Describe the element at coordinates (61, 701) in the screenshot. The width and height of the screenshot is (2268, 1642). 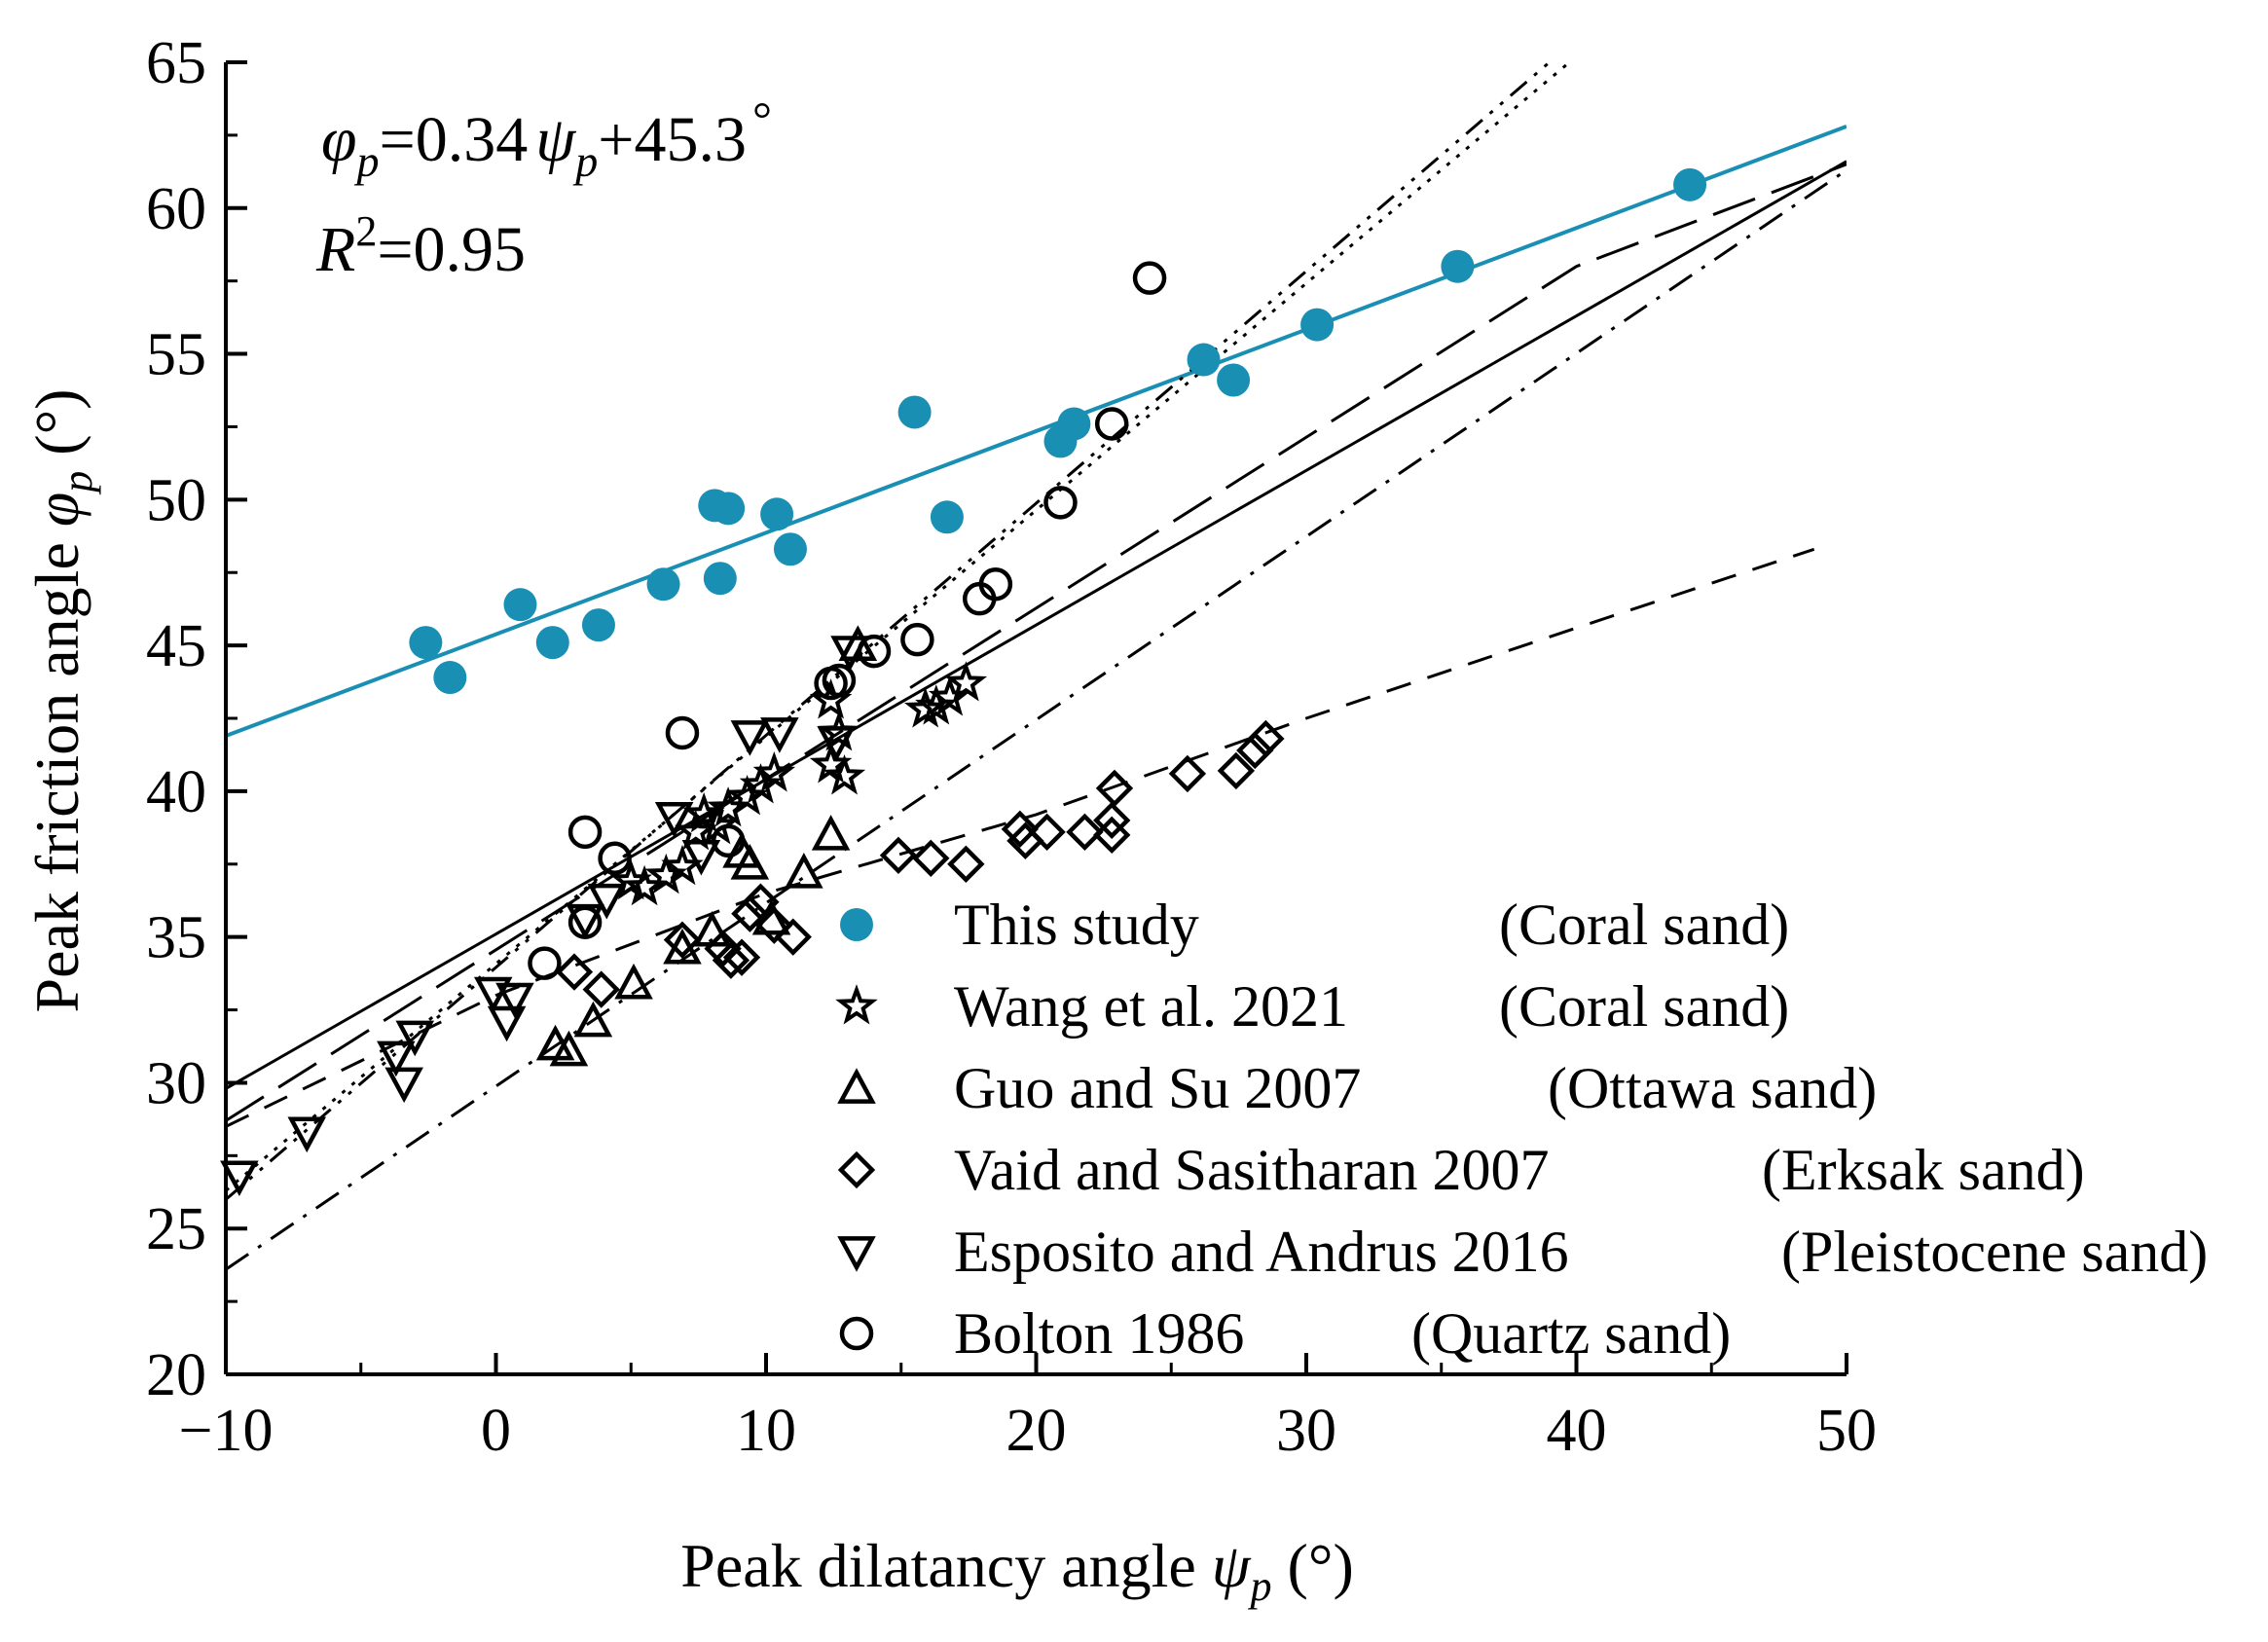
I see `y-axis-title: Peak friction angle φp (°)` at that location.